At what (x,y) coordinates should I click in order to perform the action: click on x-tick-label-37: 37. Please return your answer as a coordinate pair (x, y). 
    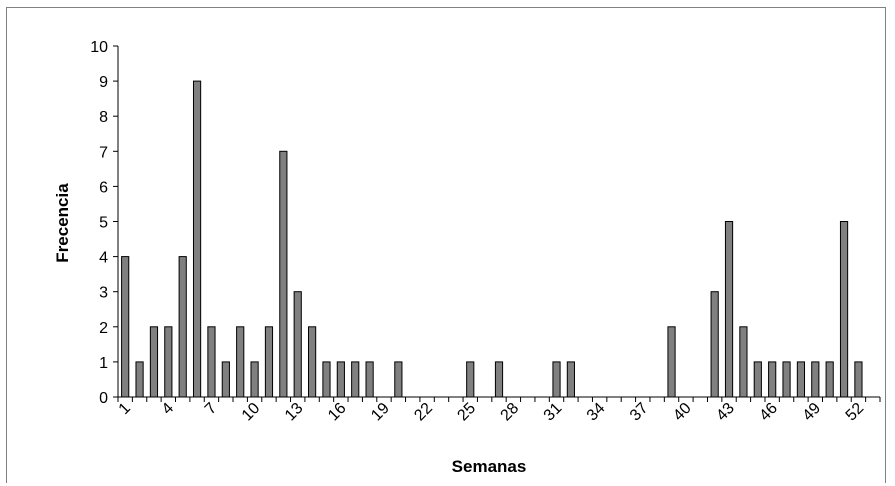
    Looking at the image, I should click on (639, 412).